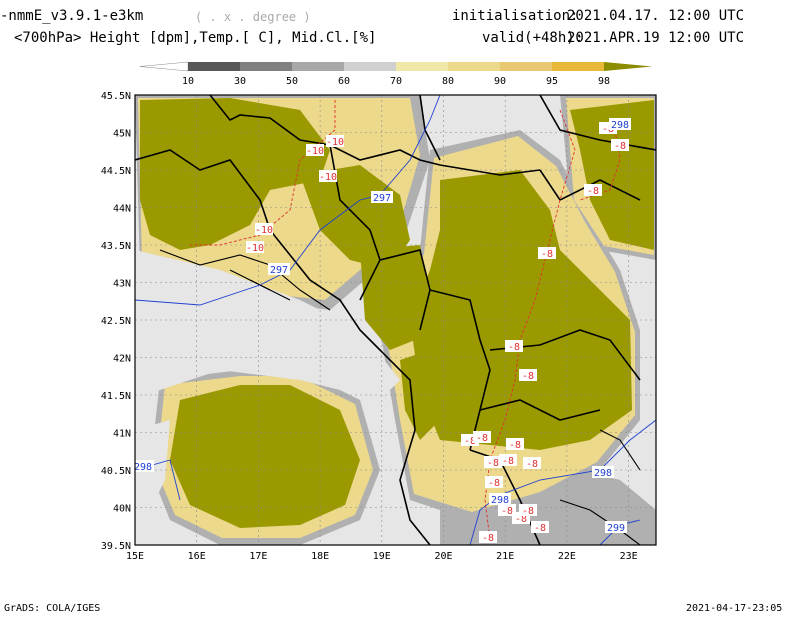 This screenshot has height=618, width=800. What do you see at coordinates (116, 246) in the screenshot?
I see `lat-label: 43.5N` at bounding box center [116, 246].